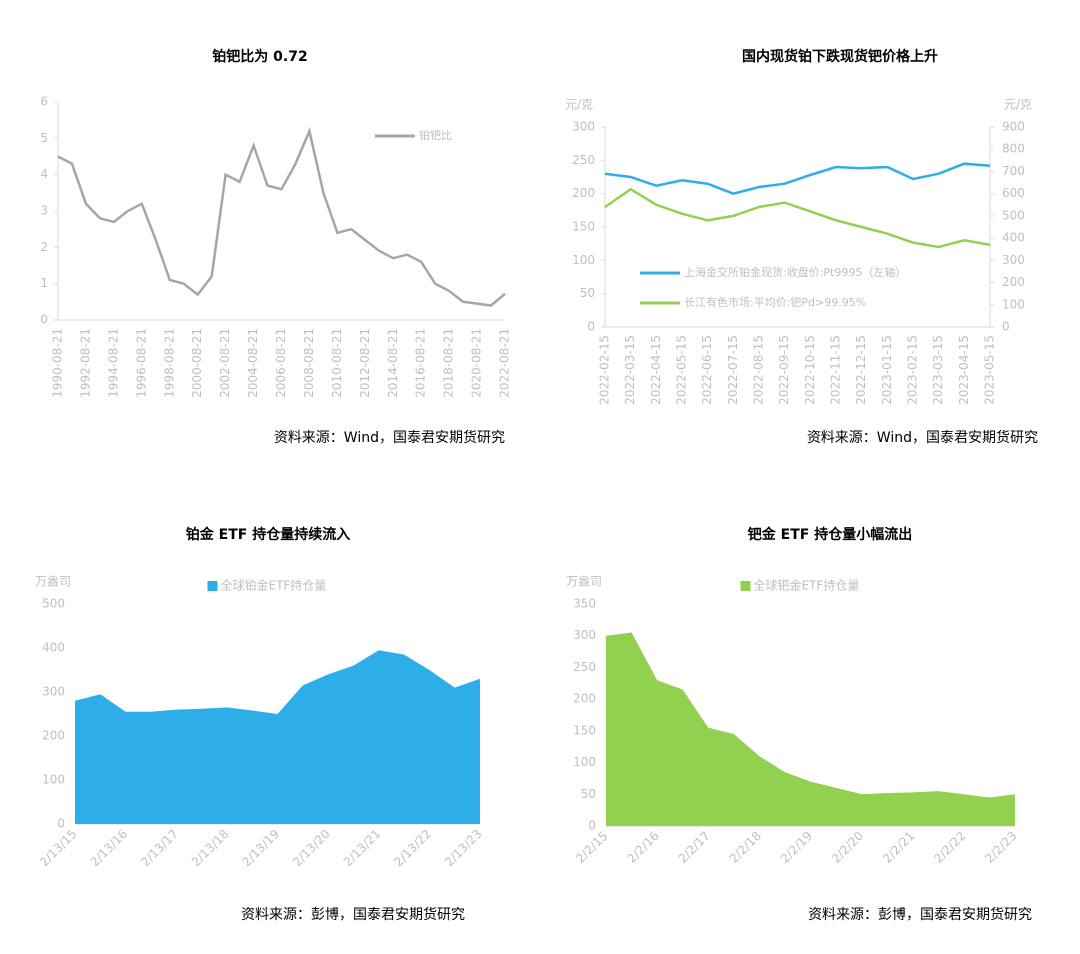 Image resolution: width=1080 pixels, height=954 pixels. Describe the element at coordinates (463, 848) in the screenshot. I see `x-tick-label: 2/13/23` at that location.